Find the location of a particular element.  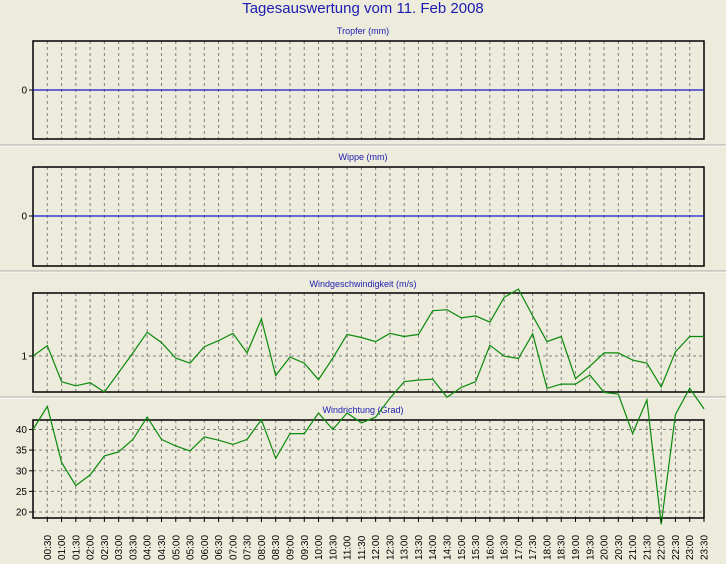

x-tick-label: 22:30 is located at coordinates (676, 547).